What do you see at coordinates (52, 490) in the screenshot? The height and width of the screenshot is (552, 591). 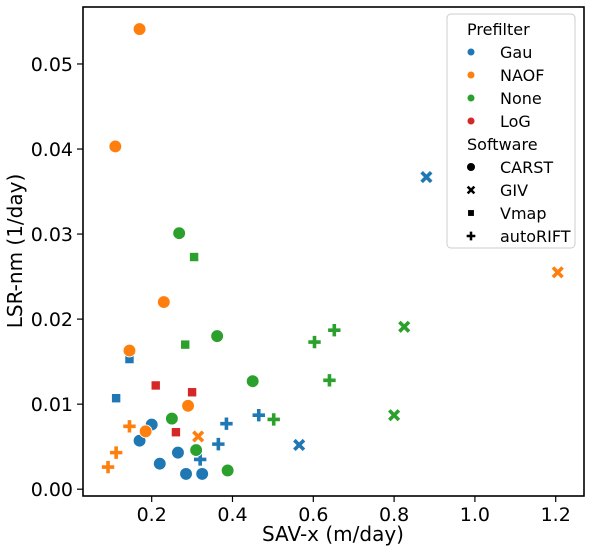 I see `y-tick-label: 0.00` at bounding box center [52, 490].